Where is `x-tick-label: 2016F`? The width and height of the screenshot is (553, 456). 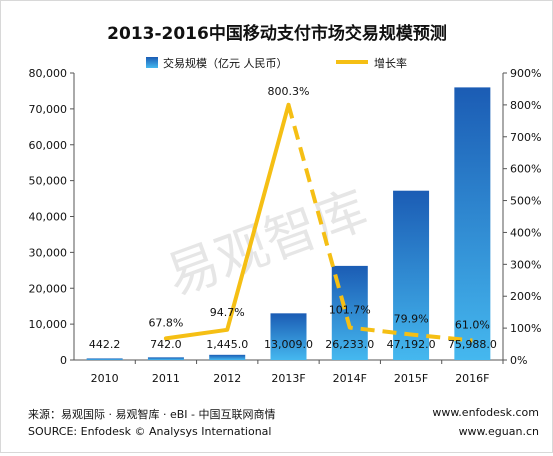 x-tick-label: 2016F is located at coordinates (472, 378).